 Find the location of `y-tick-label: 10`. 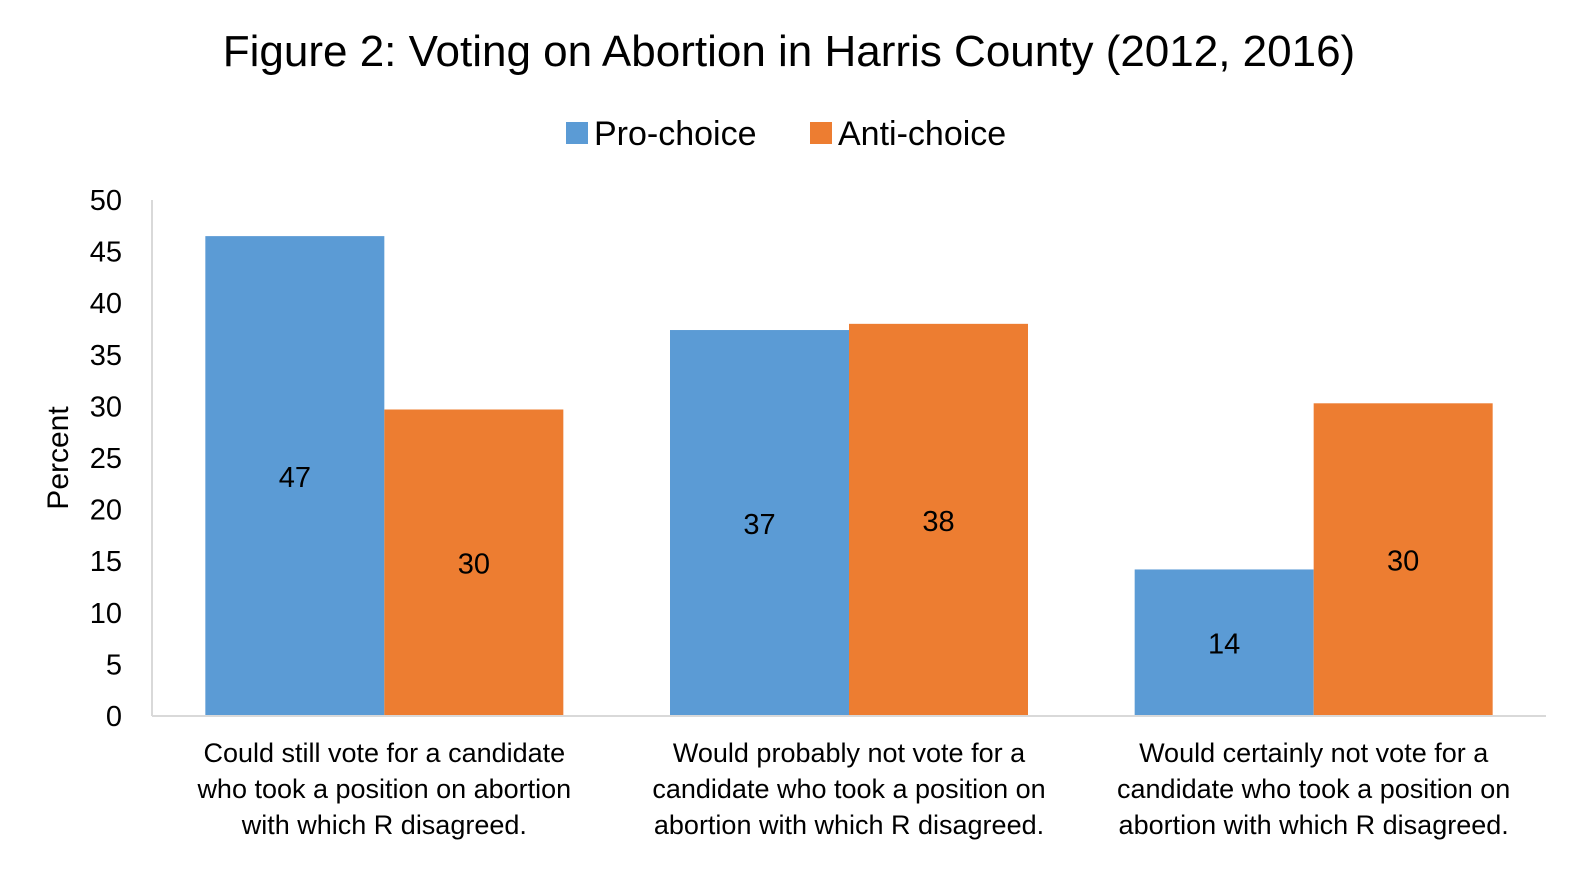

y-tick-label: 10 is located at coordinates (106, 614).